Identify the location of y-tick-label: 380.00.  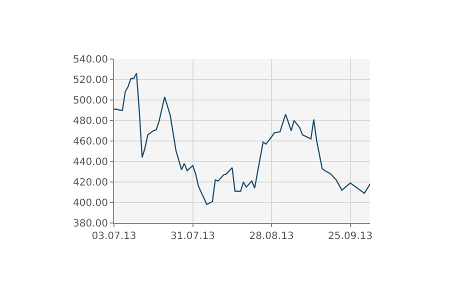
(90, 224).